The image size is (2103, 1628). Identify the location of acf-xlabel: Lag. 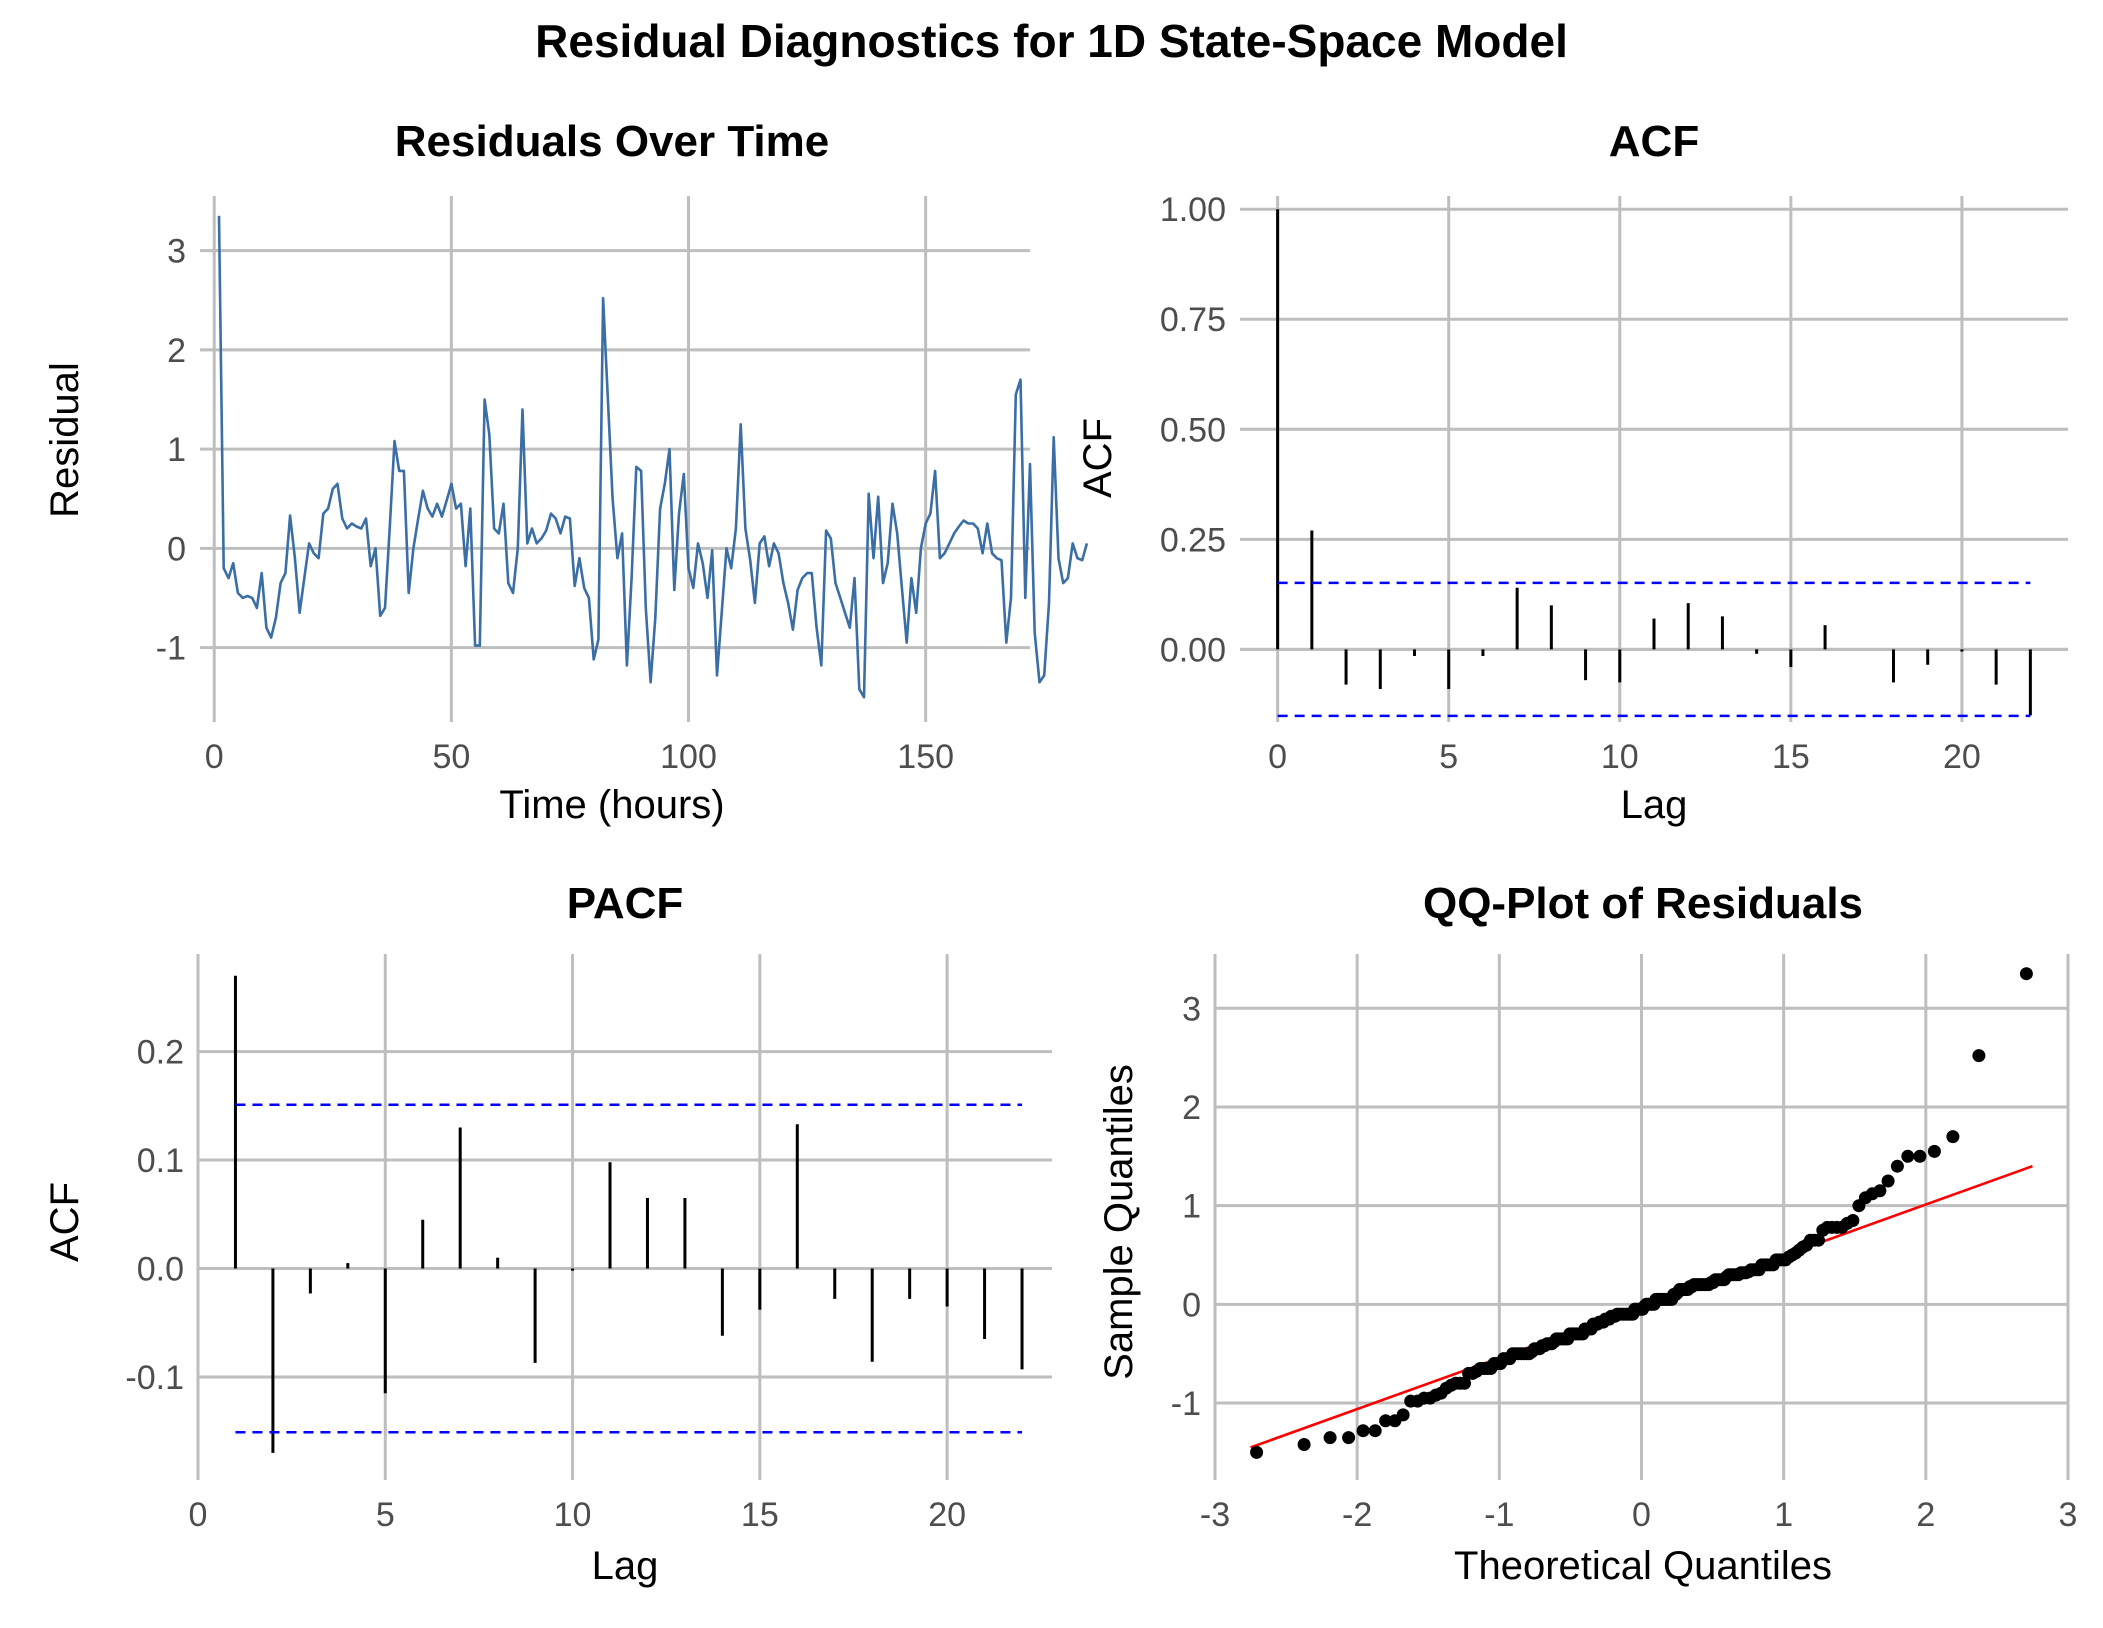
(1654, 805).